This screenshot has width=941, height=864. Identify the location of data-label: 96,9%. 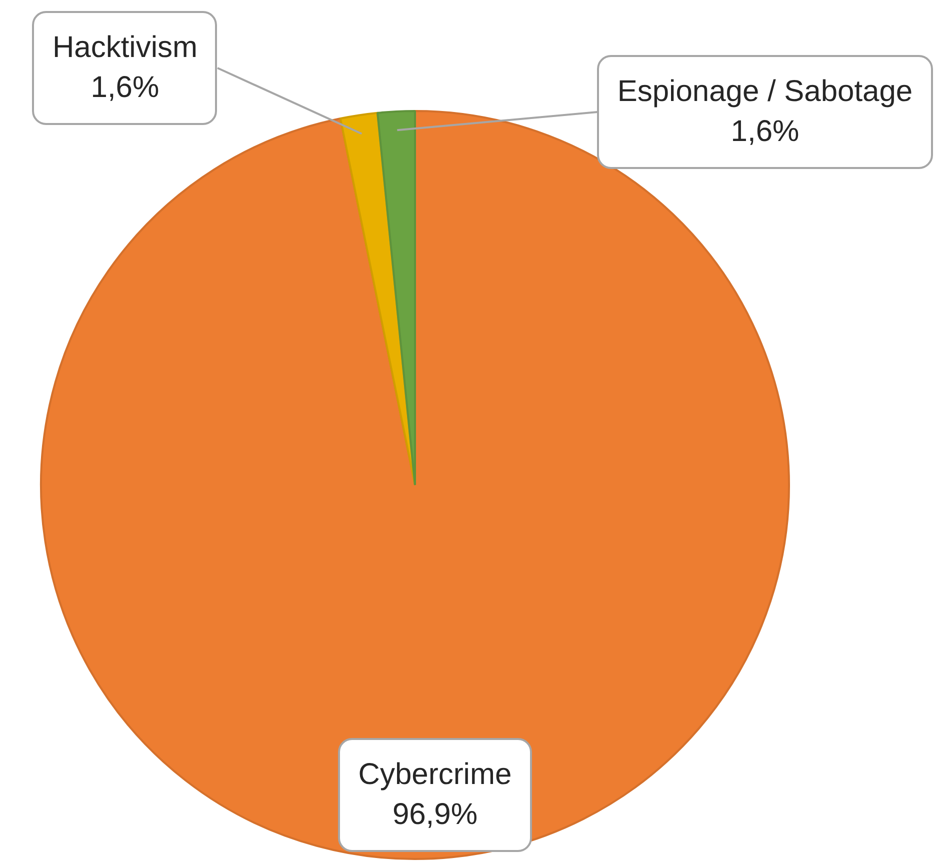
(435, 815).